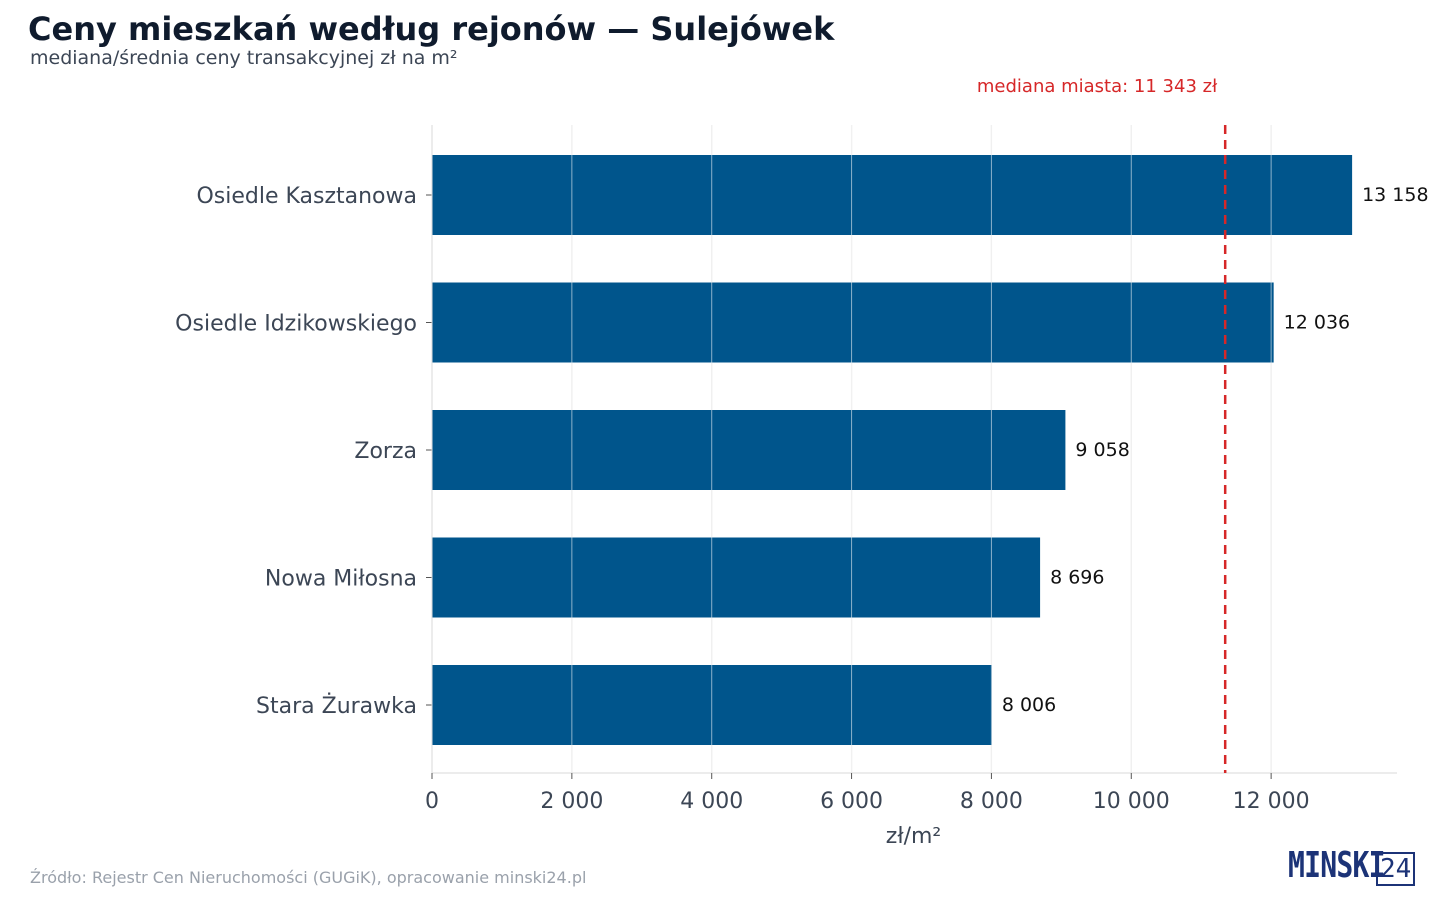  What do you see at coordinates (385, 451) in the screenshot?
I see `category-label: Zorza` at bounding box center [385, 451].